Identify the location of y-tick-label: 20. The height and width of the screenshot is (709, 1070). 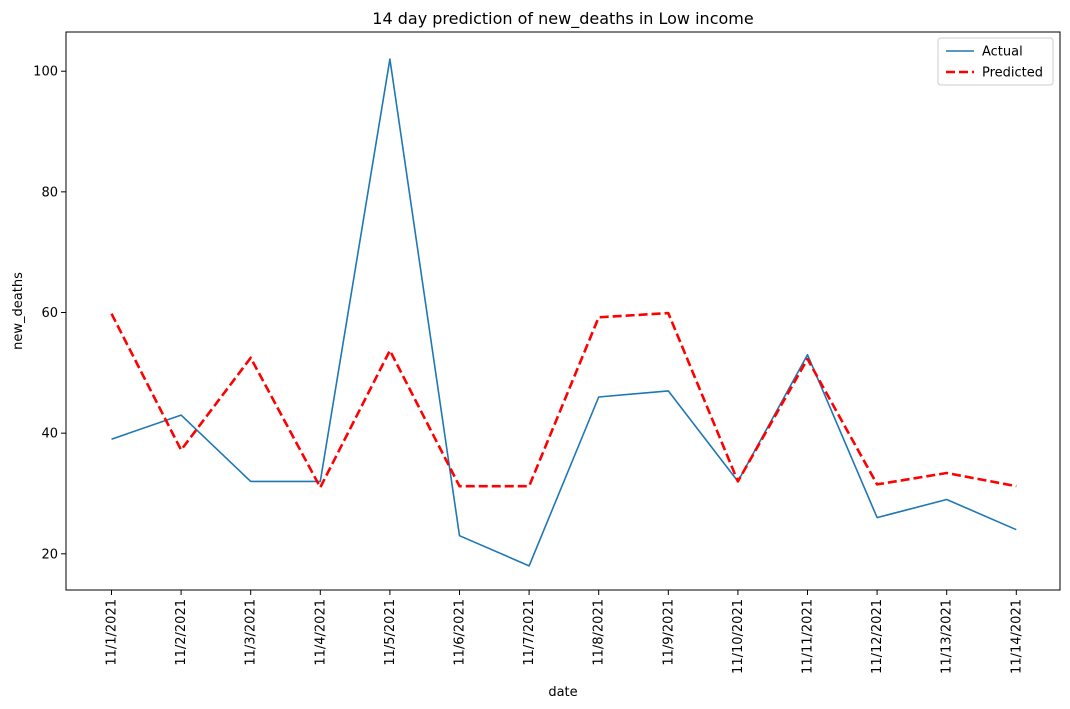
(49, 554).